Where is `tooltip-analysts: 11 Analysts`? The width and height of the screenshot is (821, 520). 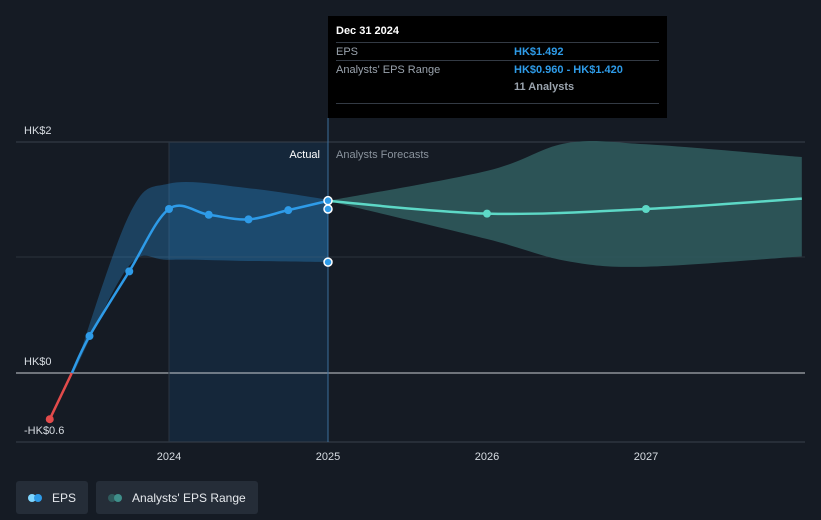 tooltip-analysts: 11 Analysts is located at coordinates (544, 86).